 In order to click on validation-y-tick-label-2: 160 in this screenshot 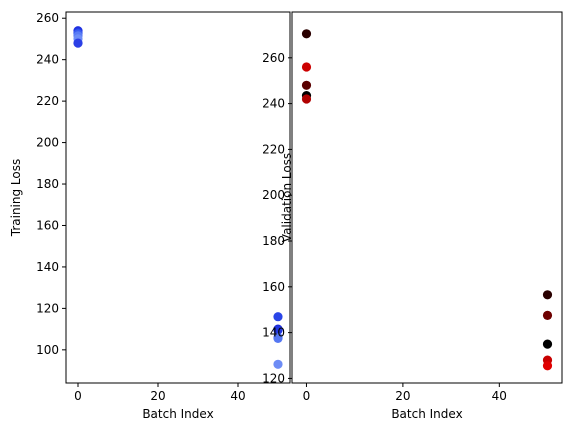, I will do `click(273, 287)`.